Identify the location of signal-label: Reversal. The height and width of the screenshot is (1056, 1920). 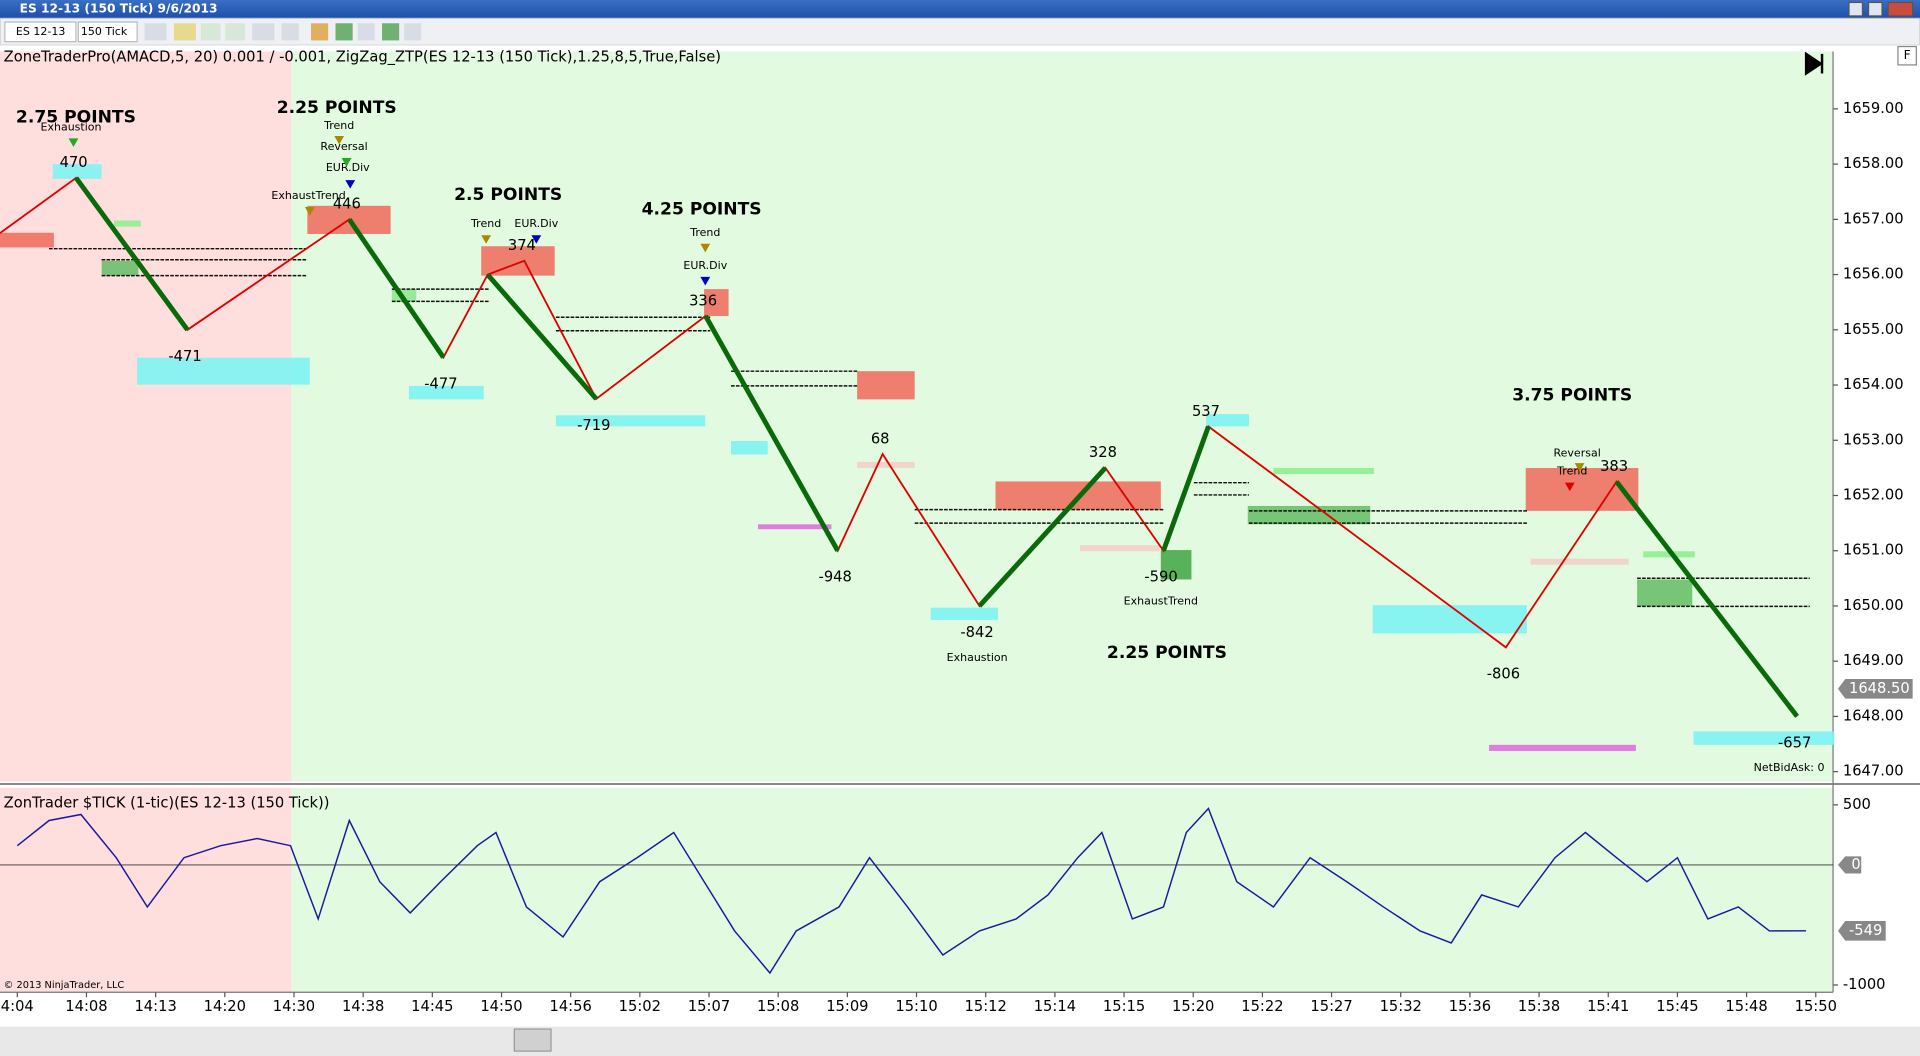
(343, 146).